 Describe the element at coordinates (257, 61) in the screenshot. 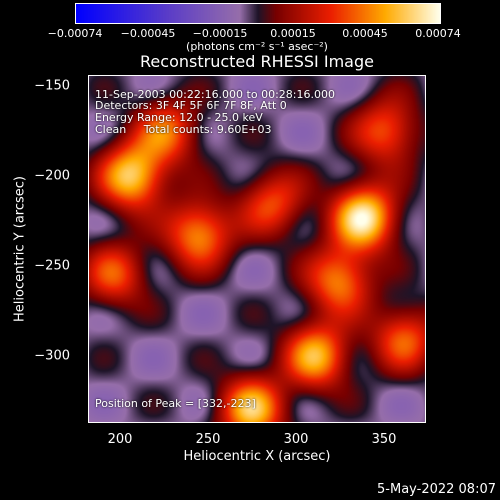

I see `chart-title: Reconstructed RHESSI Image` at that location.